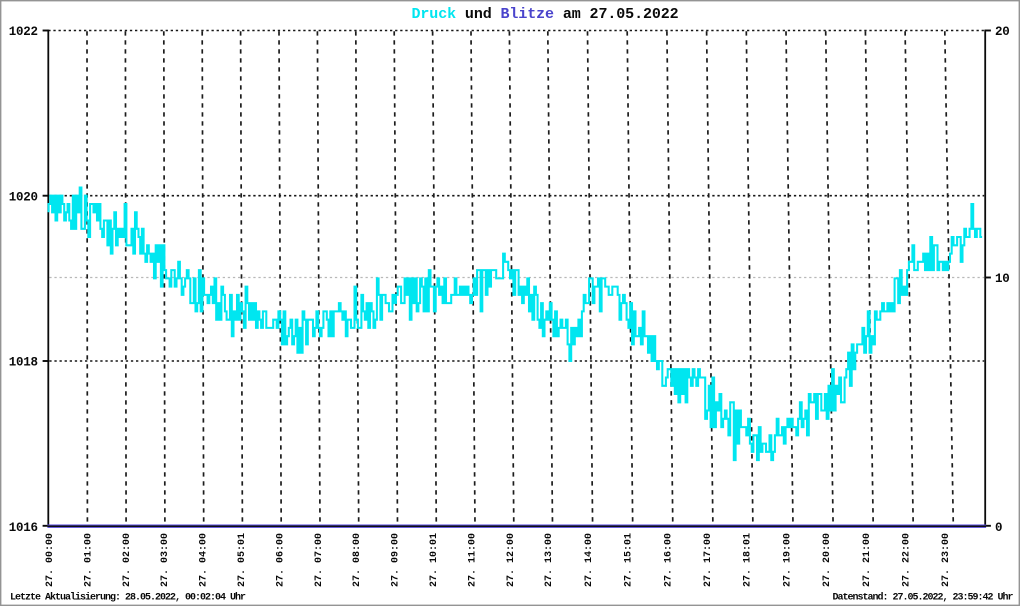  What do you see at coordinates (165, 560) in the screenshot?
I see `svg-text: 27. 03:00` at bounding box center [165, 560].